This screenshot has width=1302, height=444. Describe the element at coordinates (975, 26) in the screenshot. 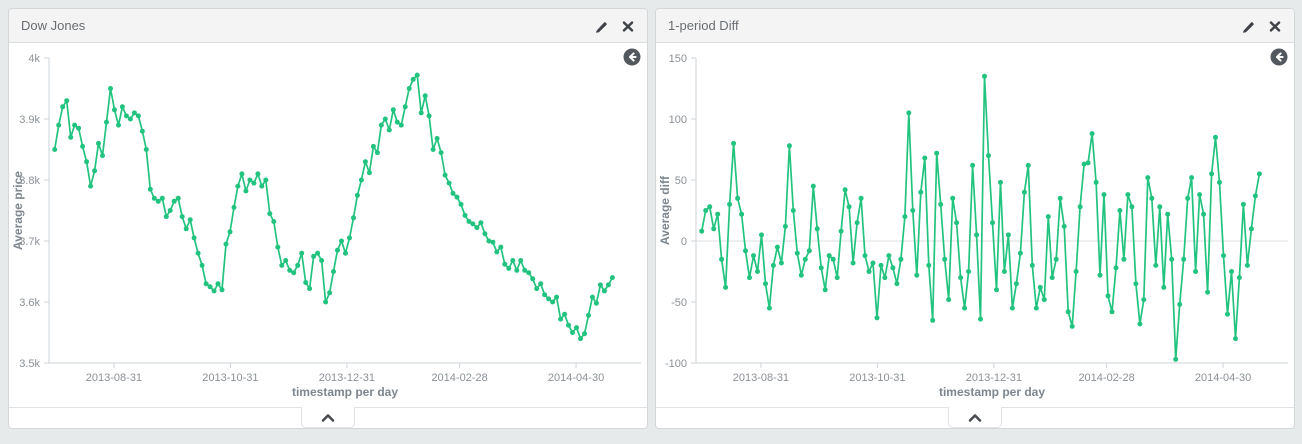

I see `panel-header: 1-period Diff` at that location.